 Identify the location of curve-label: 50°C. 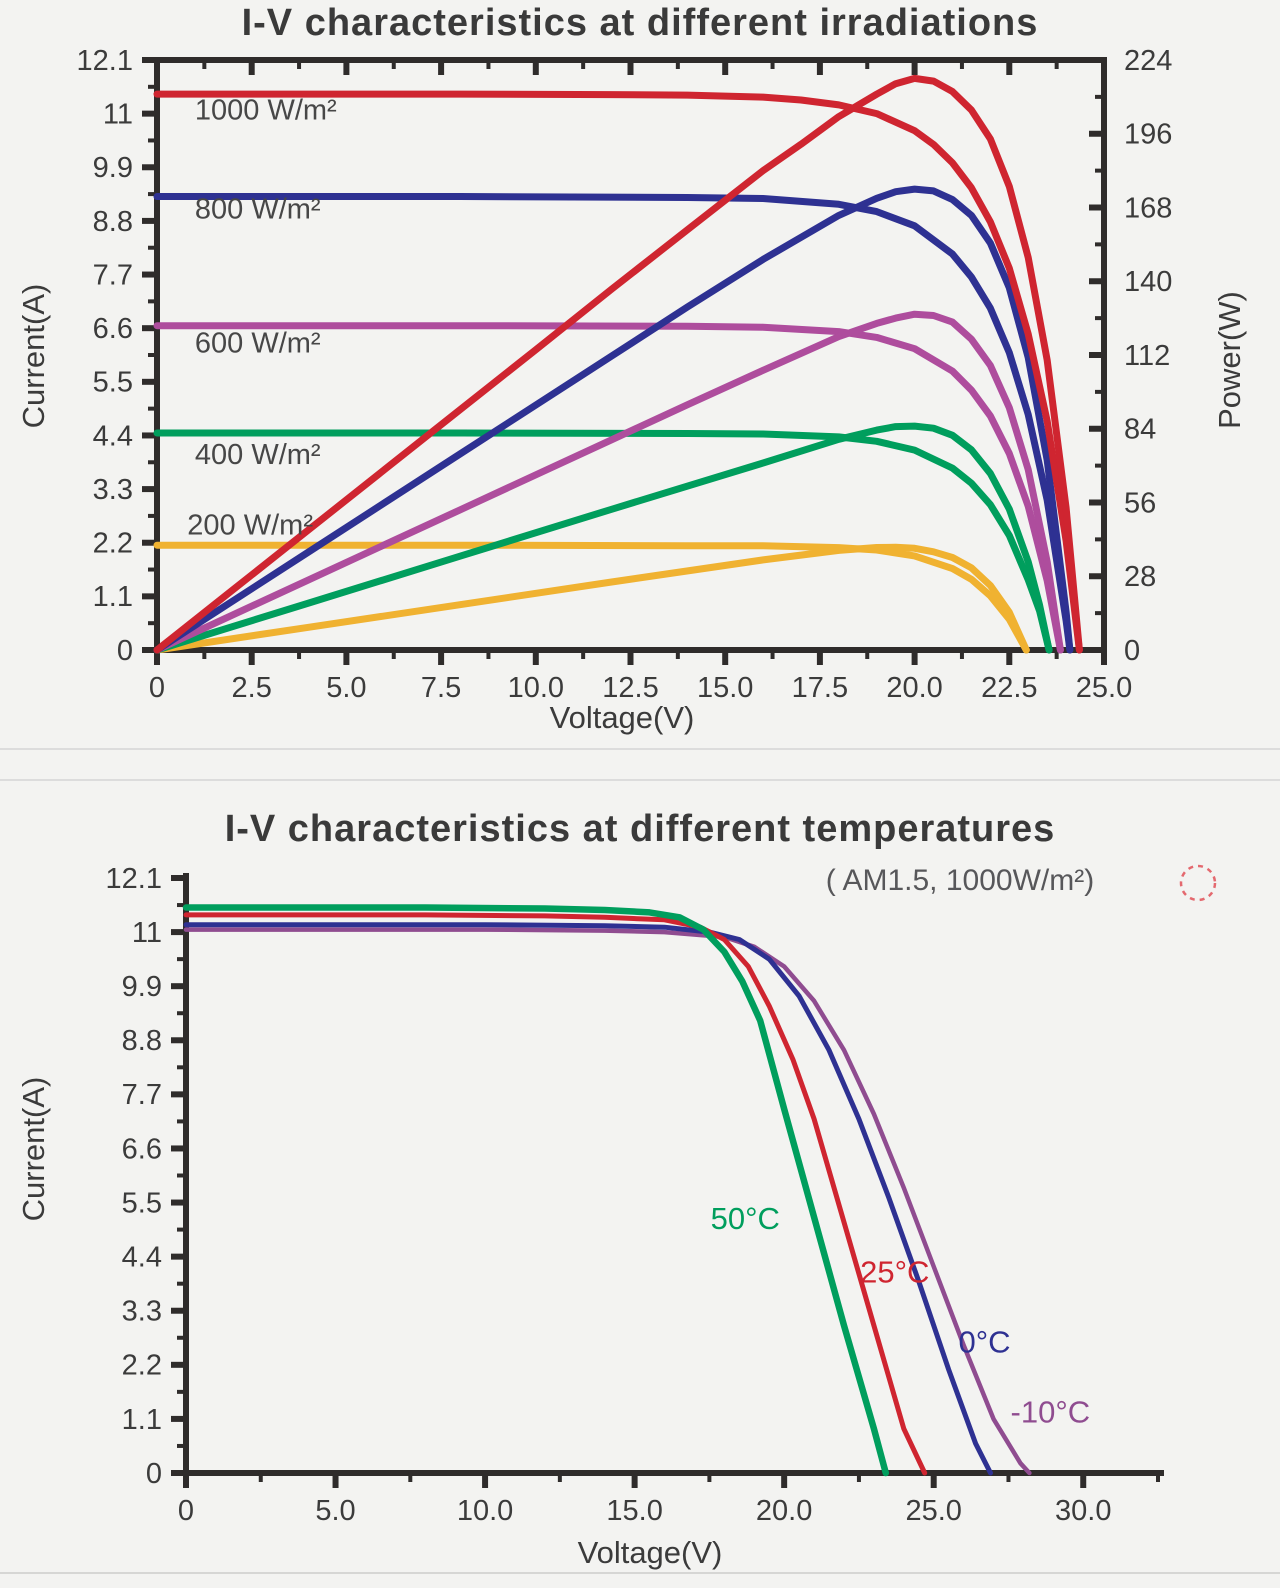
(745, 1218).